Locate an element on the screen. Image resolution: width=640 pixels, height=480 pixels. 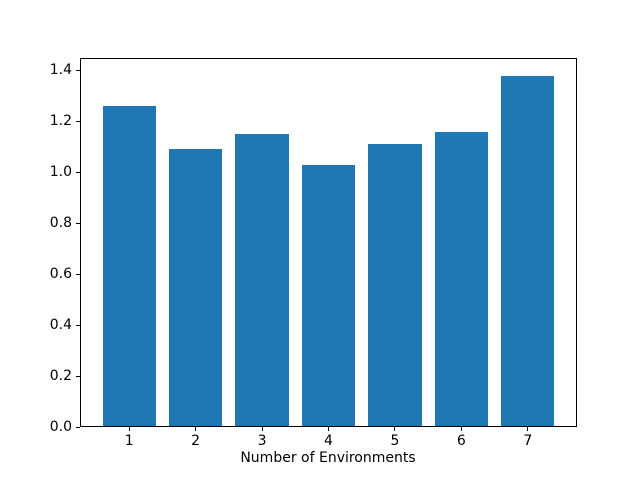
x-tick-label: 1 is located at coordinates (129, 441).